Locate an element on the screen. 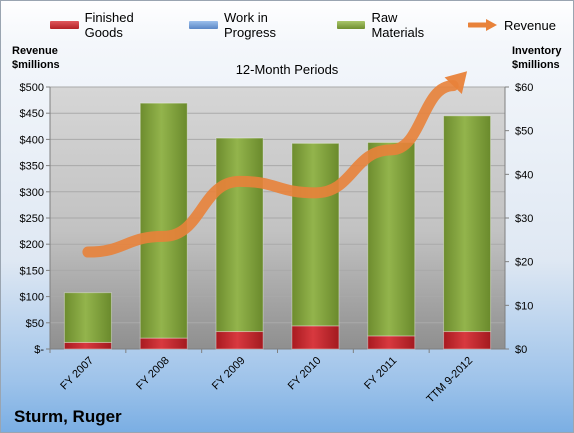 The height and width of the screenshot is (433, 574). legend-label-raw-materials: Raw Materials is located at coordinates (398, 25).